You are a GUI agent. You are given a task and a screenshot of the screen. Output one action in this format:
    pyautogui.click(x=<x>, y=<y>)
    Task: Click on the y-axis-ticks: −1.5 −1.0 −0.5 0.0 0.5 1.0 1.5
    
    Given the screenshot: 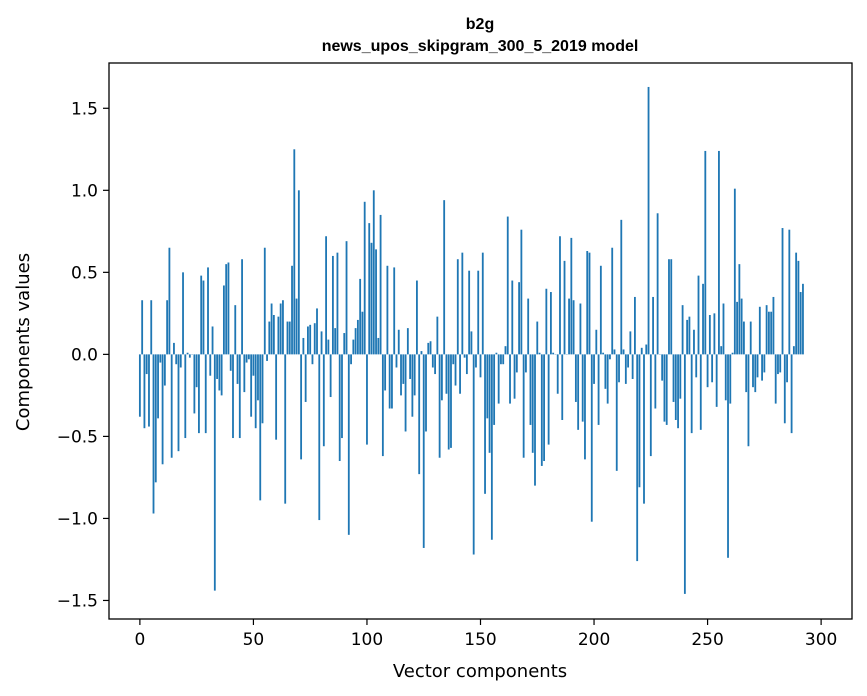 What is the action you would take?
    pyautogui.click(x=83, y=355)
    